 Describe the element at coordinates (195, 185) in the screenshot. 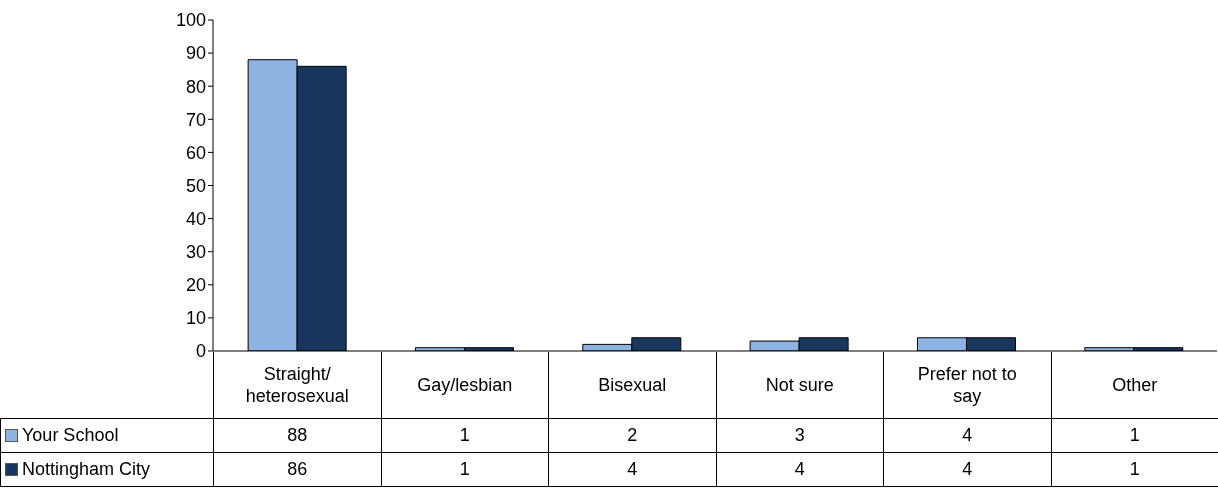

I see `y-tick-label: 50` at that location.